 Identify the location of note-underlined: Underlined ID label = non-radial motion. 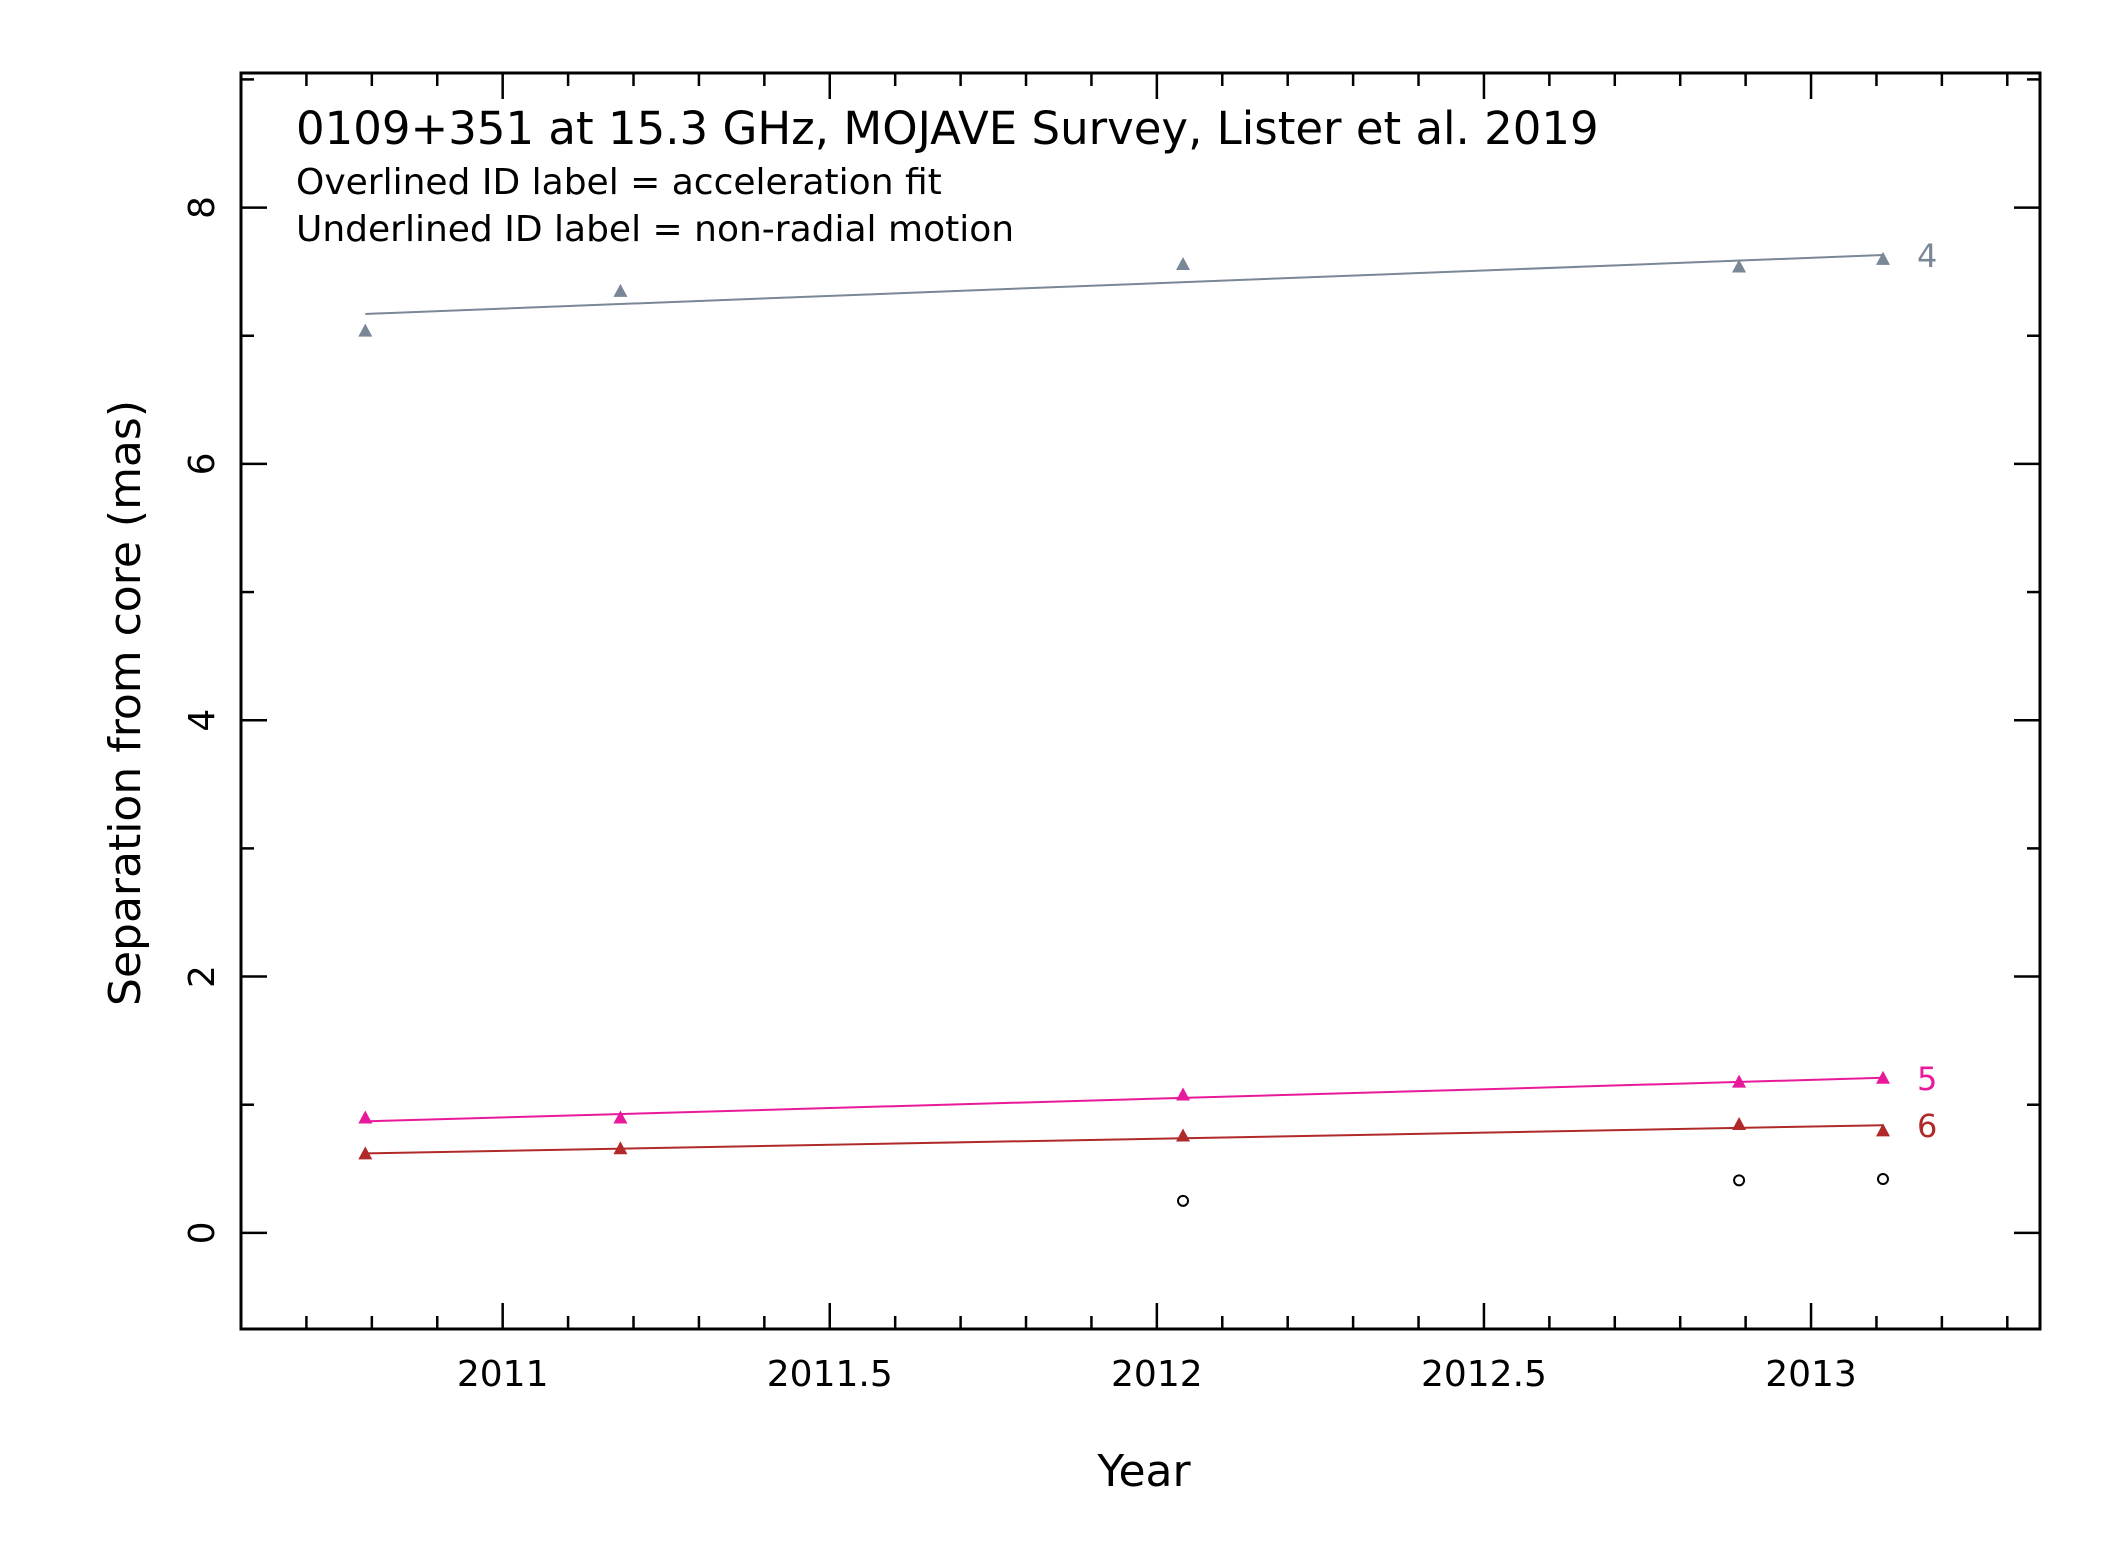
(655, 229).